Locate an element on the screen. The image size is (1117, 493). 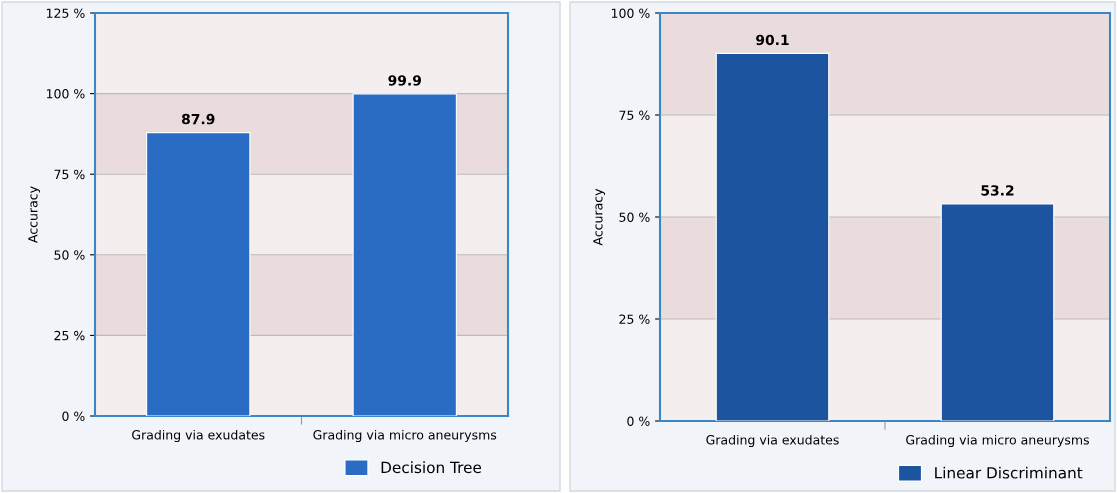
y-tick-label: 125 % is located at coordinates (65, 13).